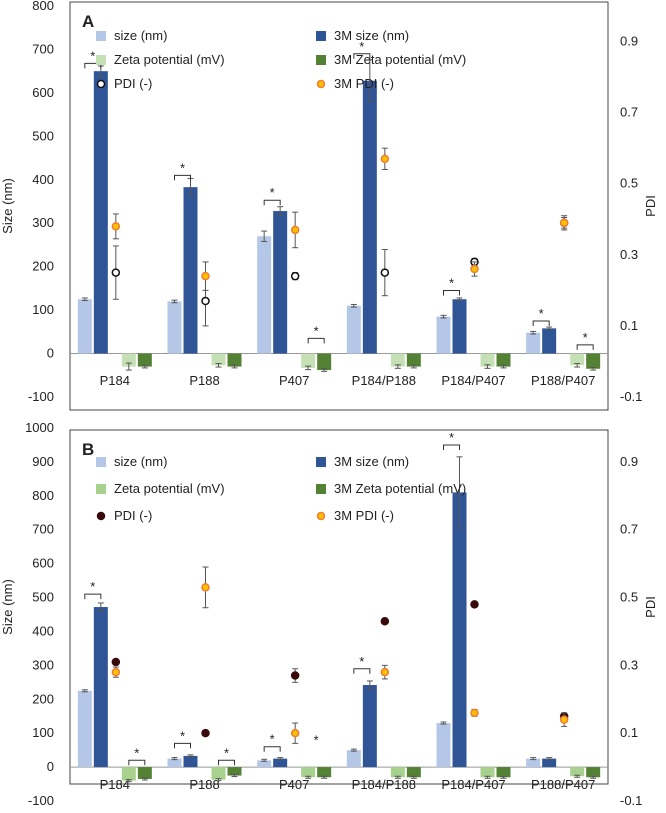 This screenshot has width=666, height=813. I want to click on legend-label: 3M Zeta potential (mV), so click(400, 59).